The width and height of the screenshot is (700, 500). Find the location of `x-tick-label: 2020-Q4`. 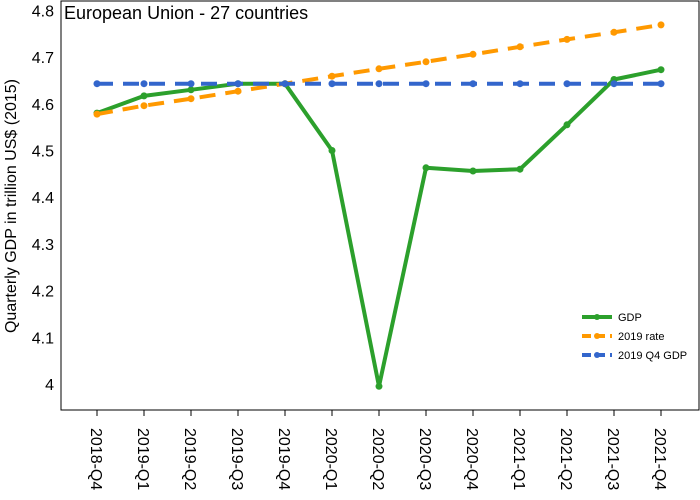

x-tick-label: 2020-Q4 is located at coordinates (471, 459).